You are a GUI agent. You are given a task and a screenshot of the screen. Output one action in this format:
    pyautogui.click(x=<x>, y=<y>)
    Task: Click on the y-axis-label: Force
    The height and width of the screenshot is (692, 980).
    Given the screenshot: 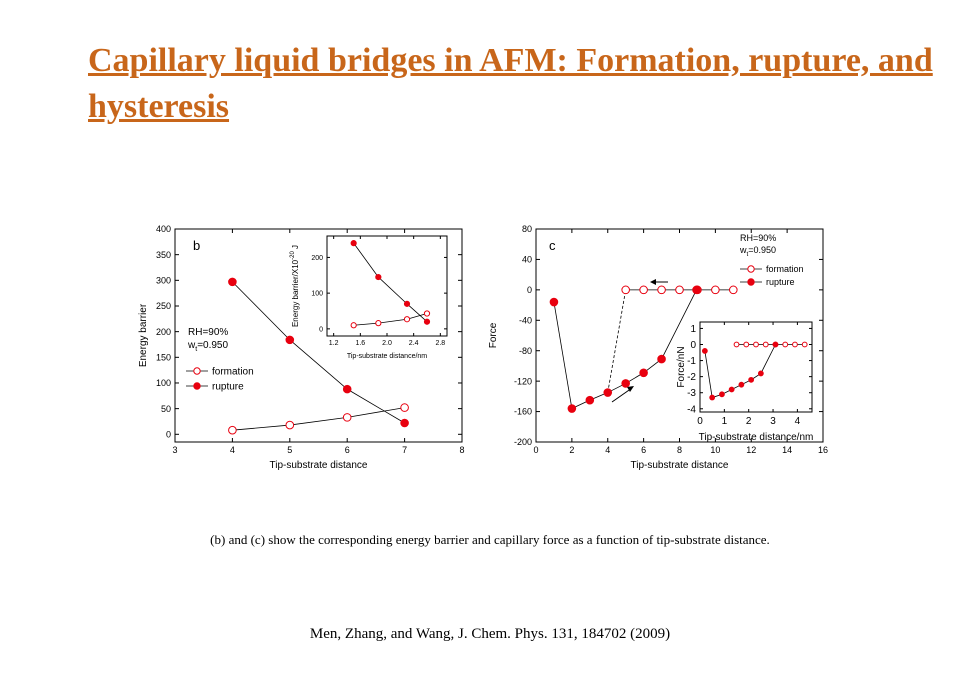 What is the action you would take?
    pyautogui.click(x=493, y=335)
    